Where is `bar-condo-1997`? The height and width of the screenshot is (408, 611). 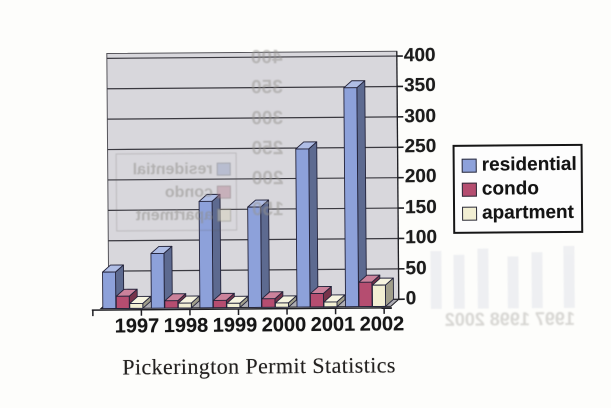
bar-condo-1997 is located at coordinates (126, 298).